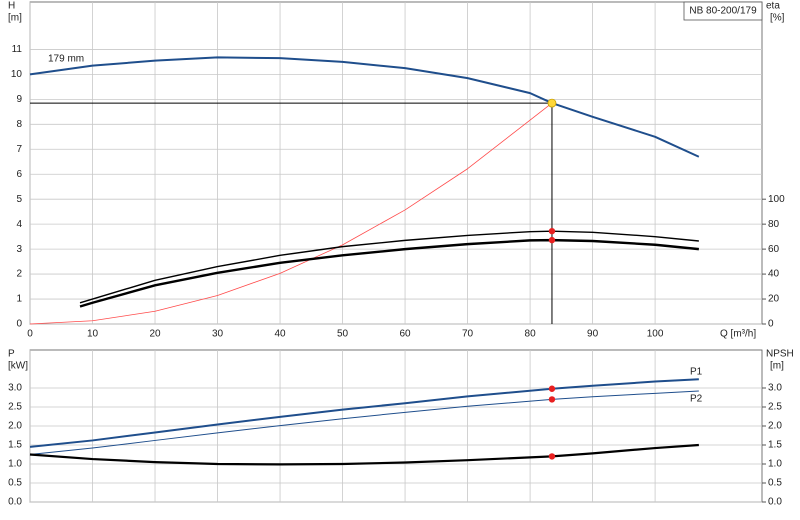 The width and height of the screenshot is (800, 520). Describe the element at coordinates (19, 99) in the screenshot. I see `y-tick-label: 9` at that location.